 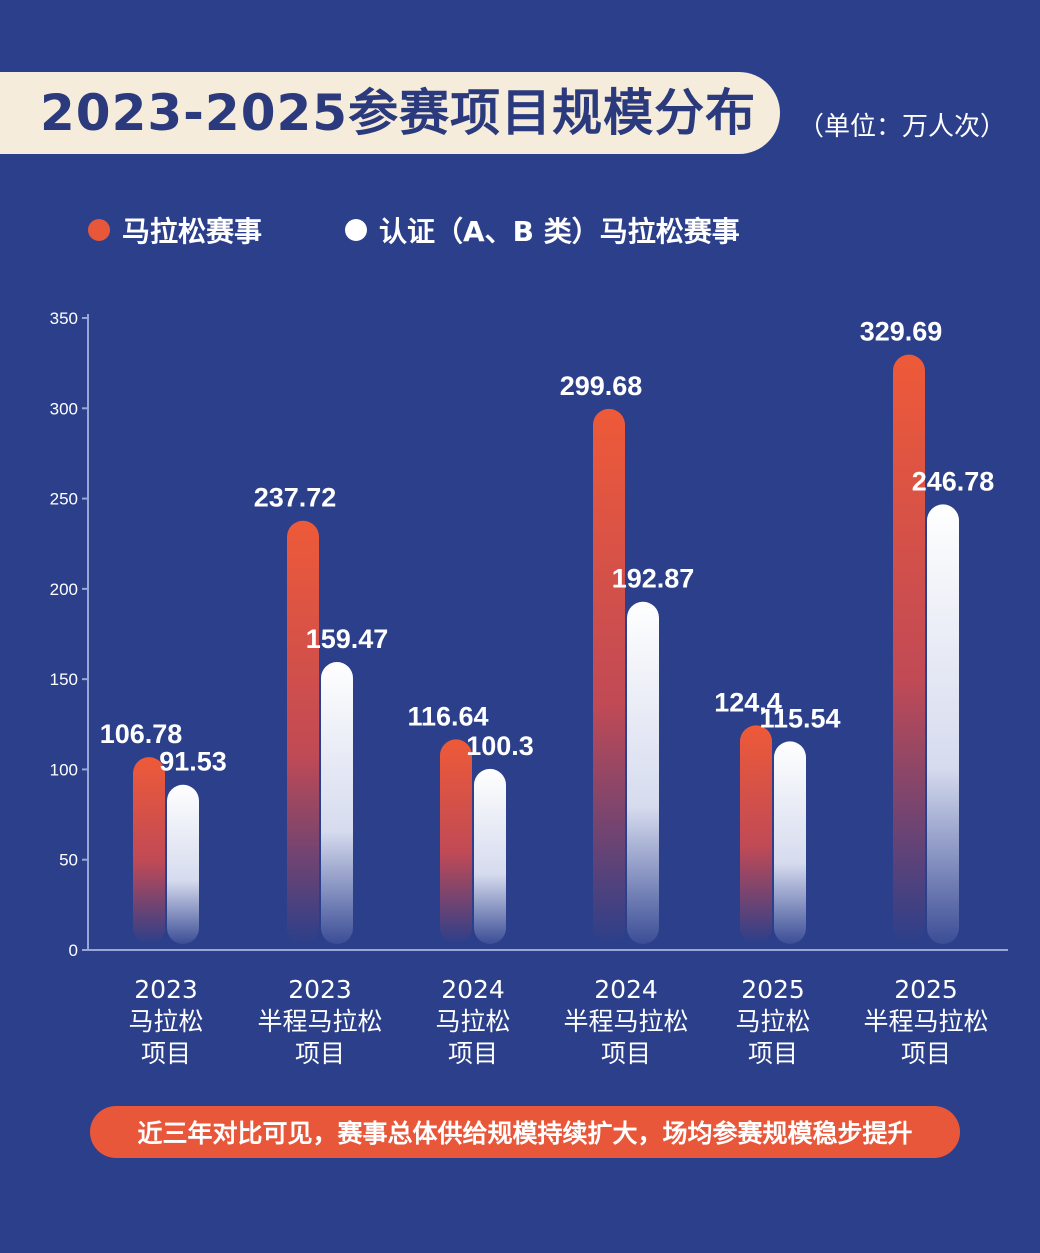 I want to click on y-tick-label: 0, so click(x=73, y=950).